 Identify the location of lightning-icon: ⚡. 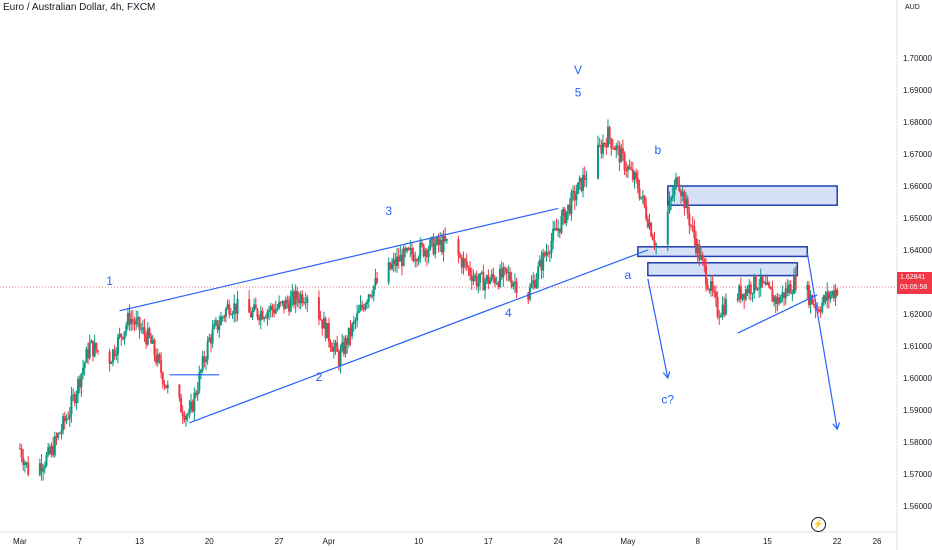
(818, 524).